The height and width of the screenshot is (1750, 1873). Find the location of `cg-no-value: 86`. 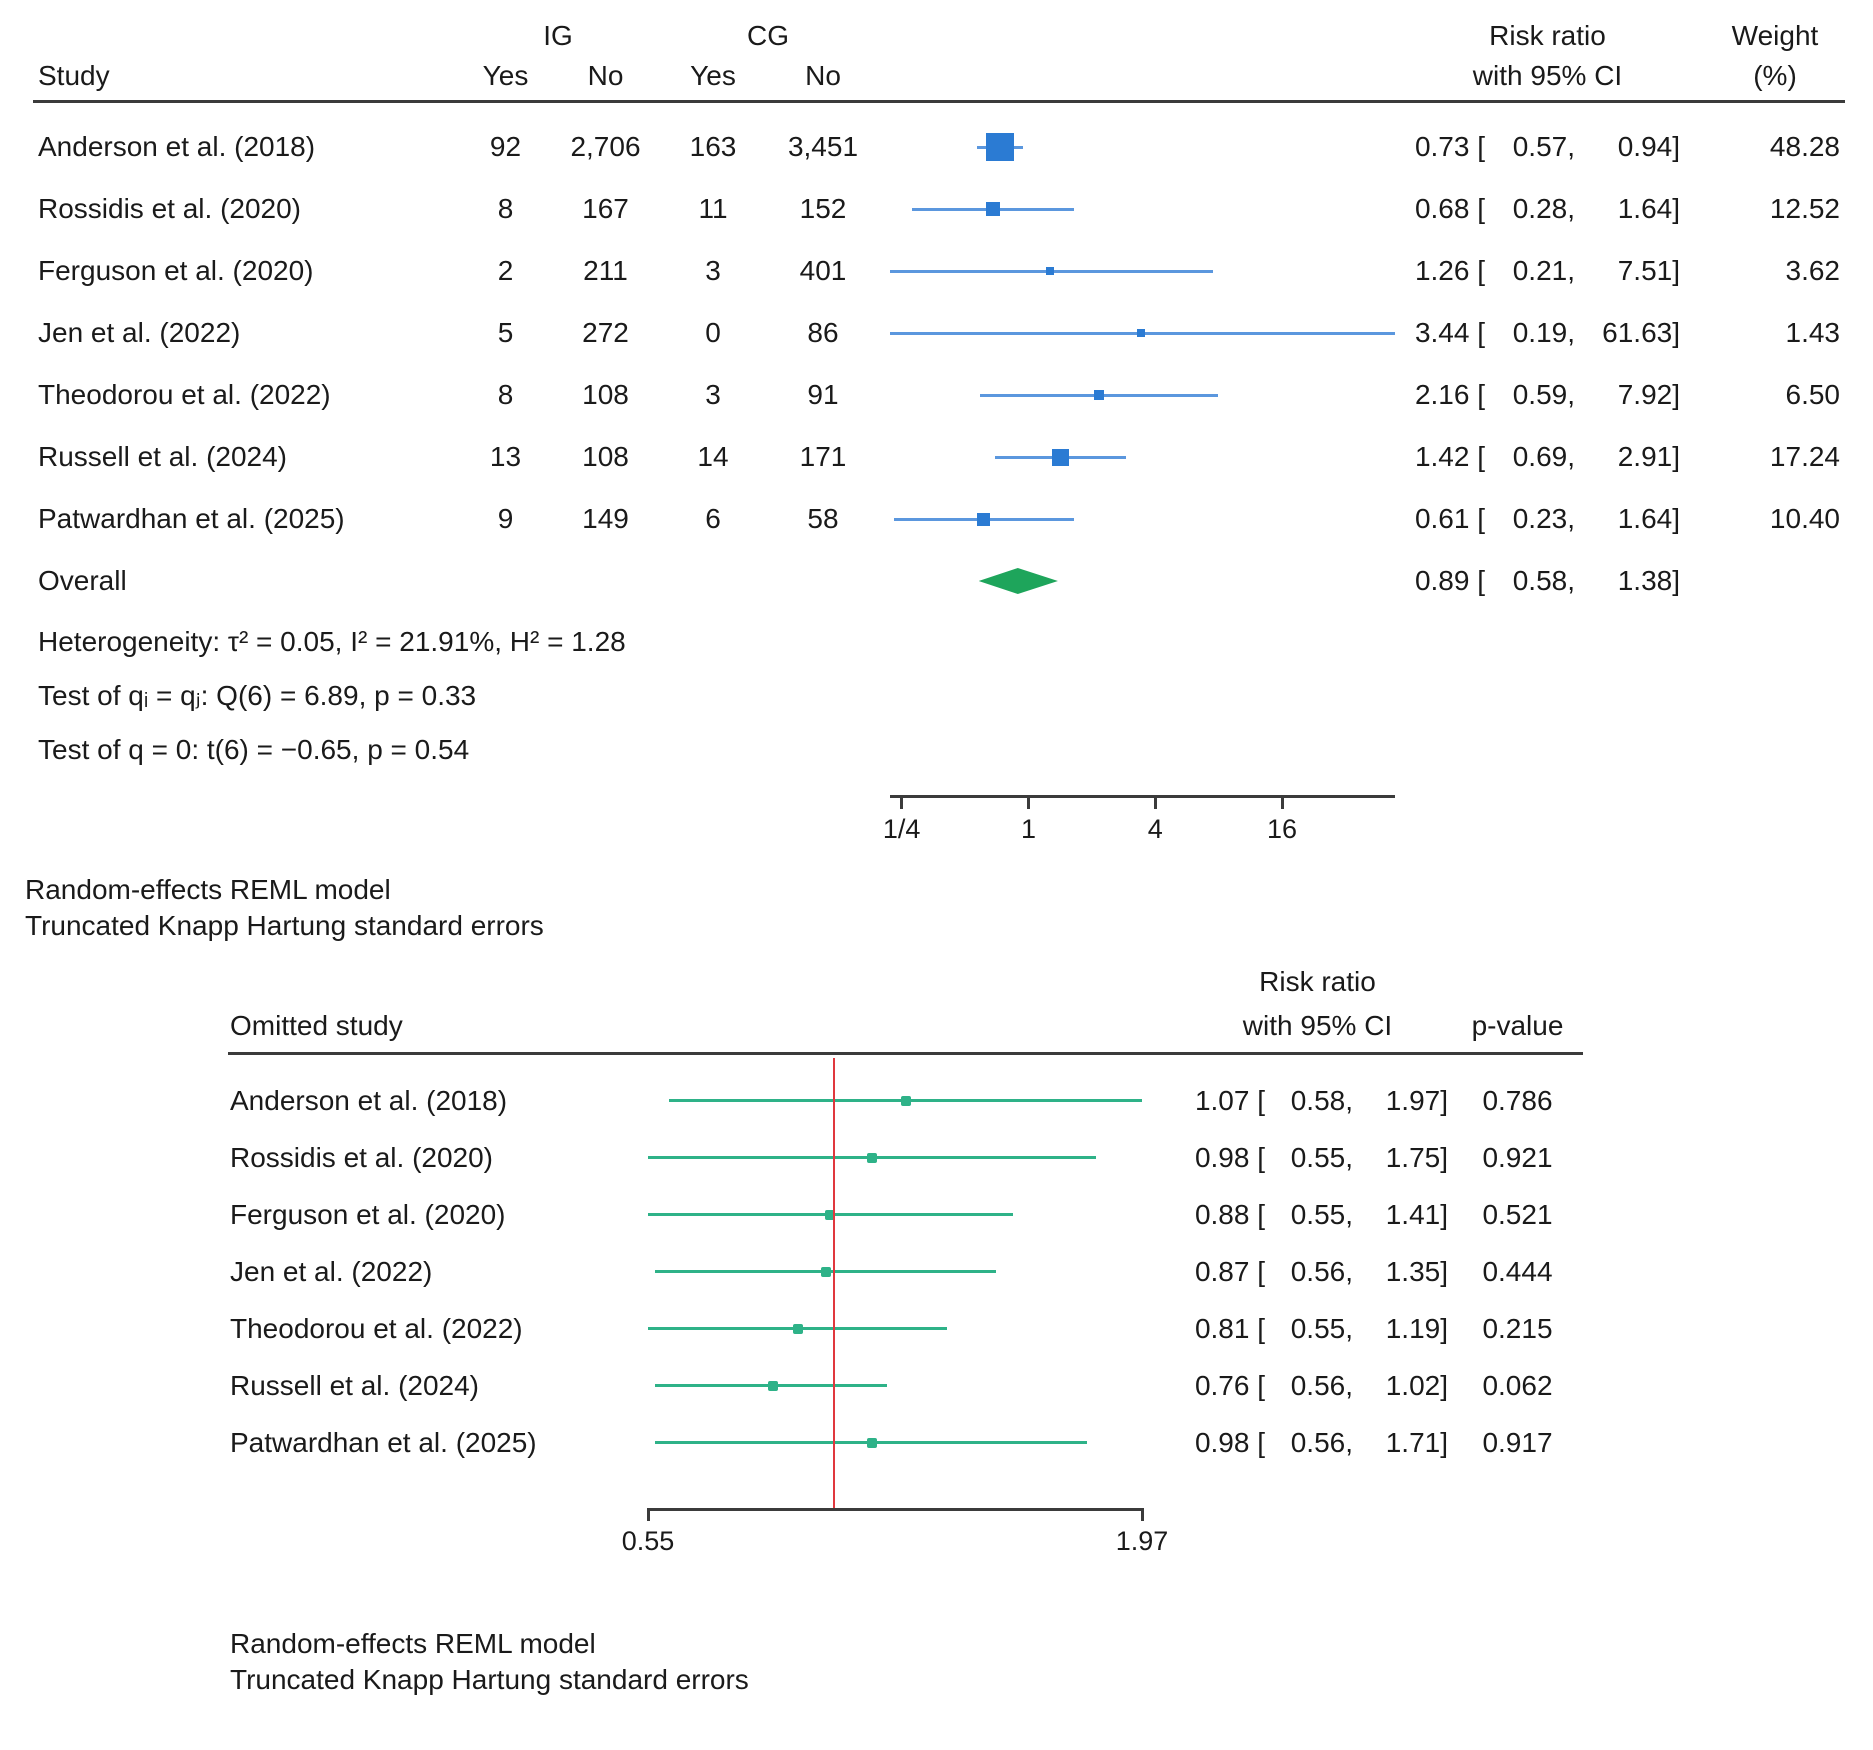

cg-no-value: 86 is located at coordinates (823, 332).